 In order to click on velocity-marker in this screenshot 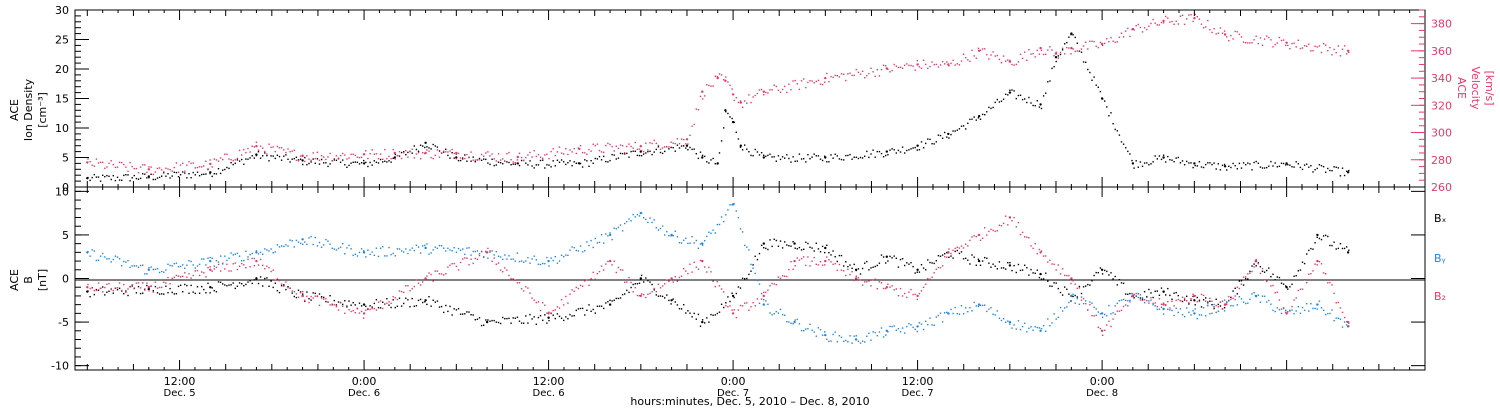, I will do `click(733, 94)`.